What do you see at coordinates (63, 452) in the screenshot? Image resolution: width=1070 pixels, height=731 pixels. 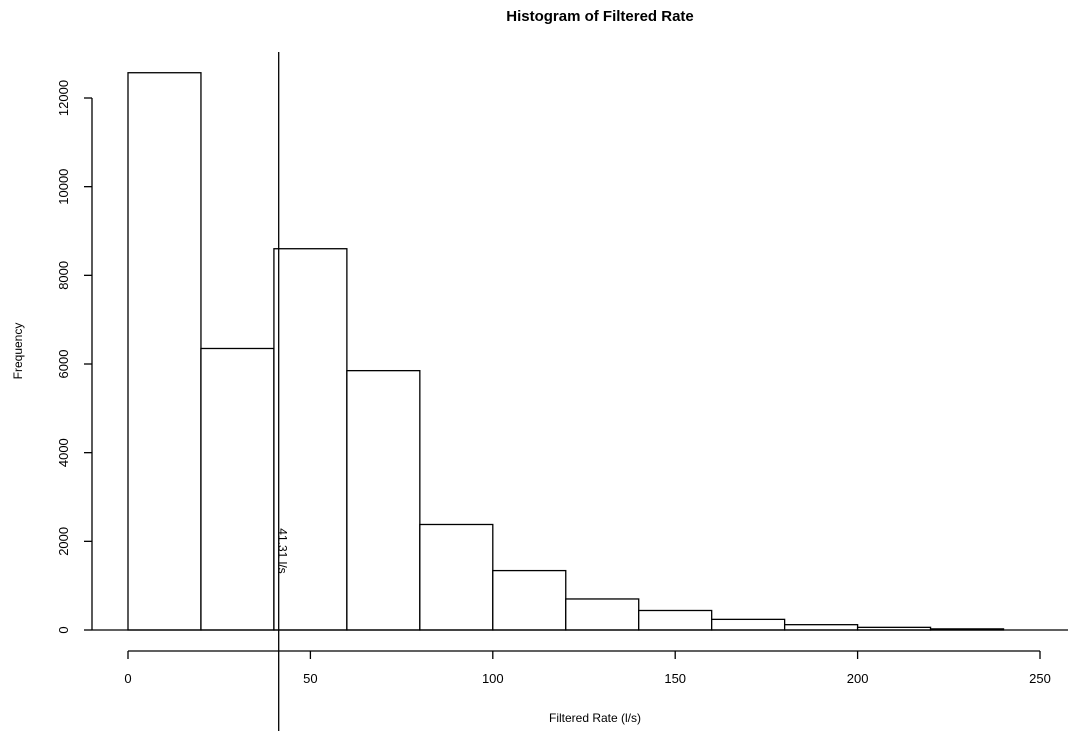 I see `y-tick-label: 4000` at bounding box center [63, 452].